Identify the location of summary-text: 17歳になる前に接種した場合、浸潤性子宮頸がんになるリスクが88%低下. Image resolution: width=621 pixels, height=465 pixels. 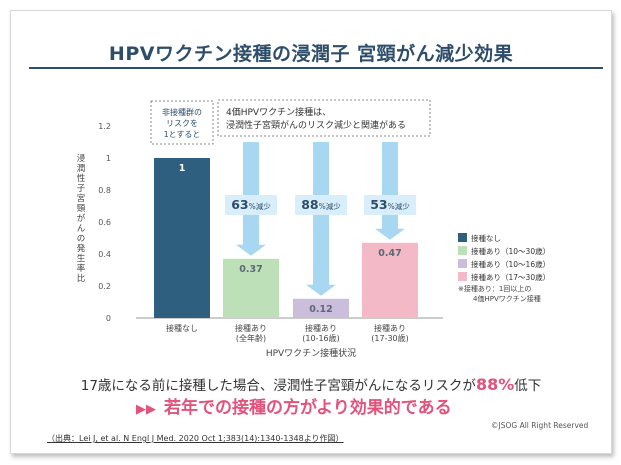
(311, 384).